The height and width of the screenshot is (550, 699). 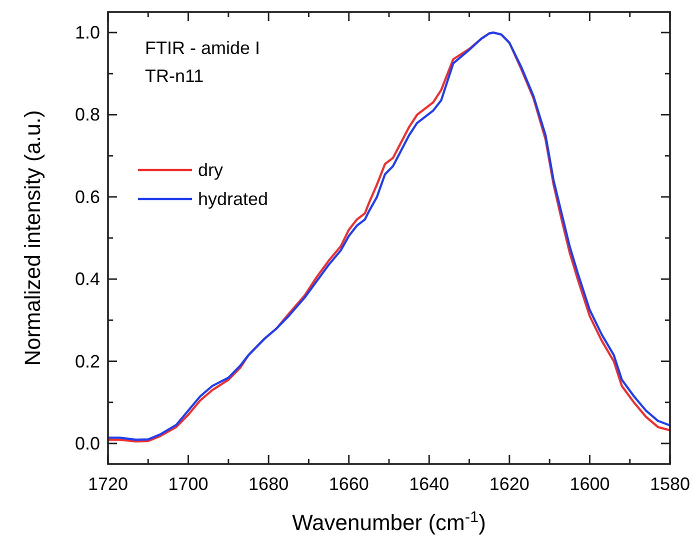 What do you see at coordinates (174, 76) in the screenshot?
I see `annotation: TR-n11` at bounding box center [174, 76].